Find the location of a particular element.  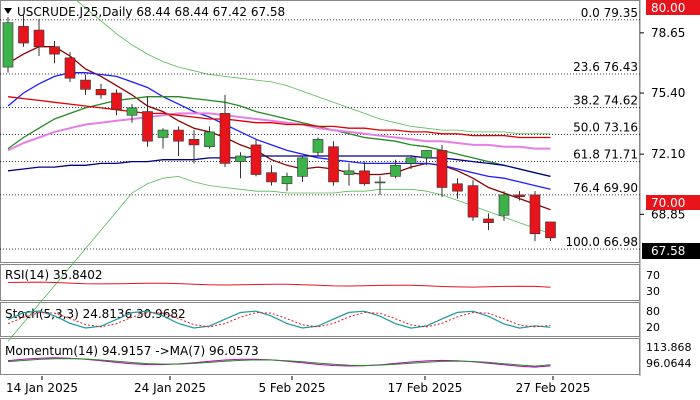

rsi-label: RSI(14) 35.8402 is located at coordinates (54, 275).